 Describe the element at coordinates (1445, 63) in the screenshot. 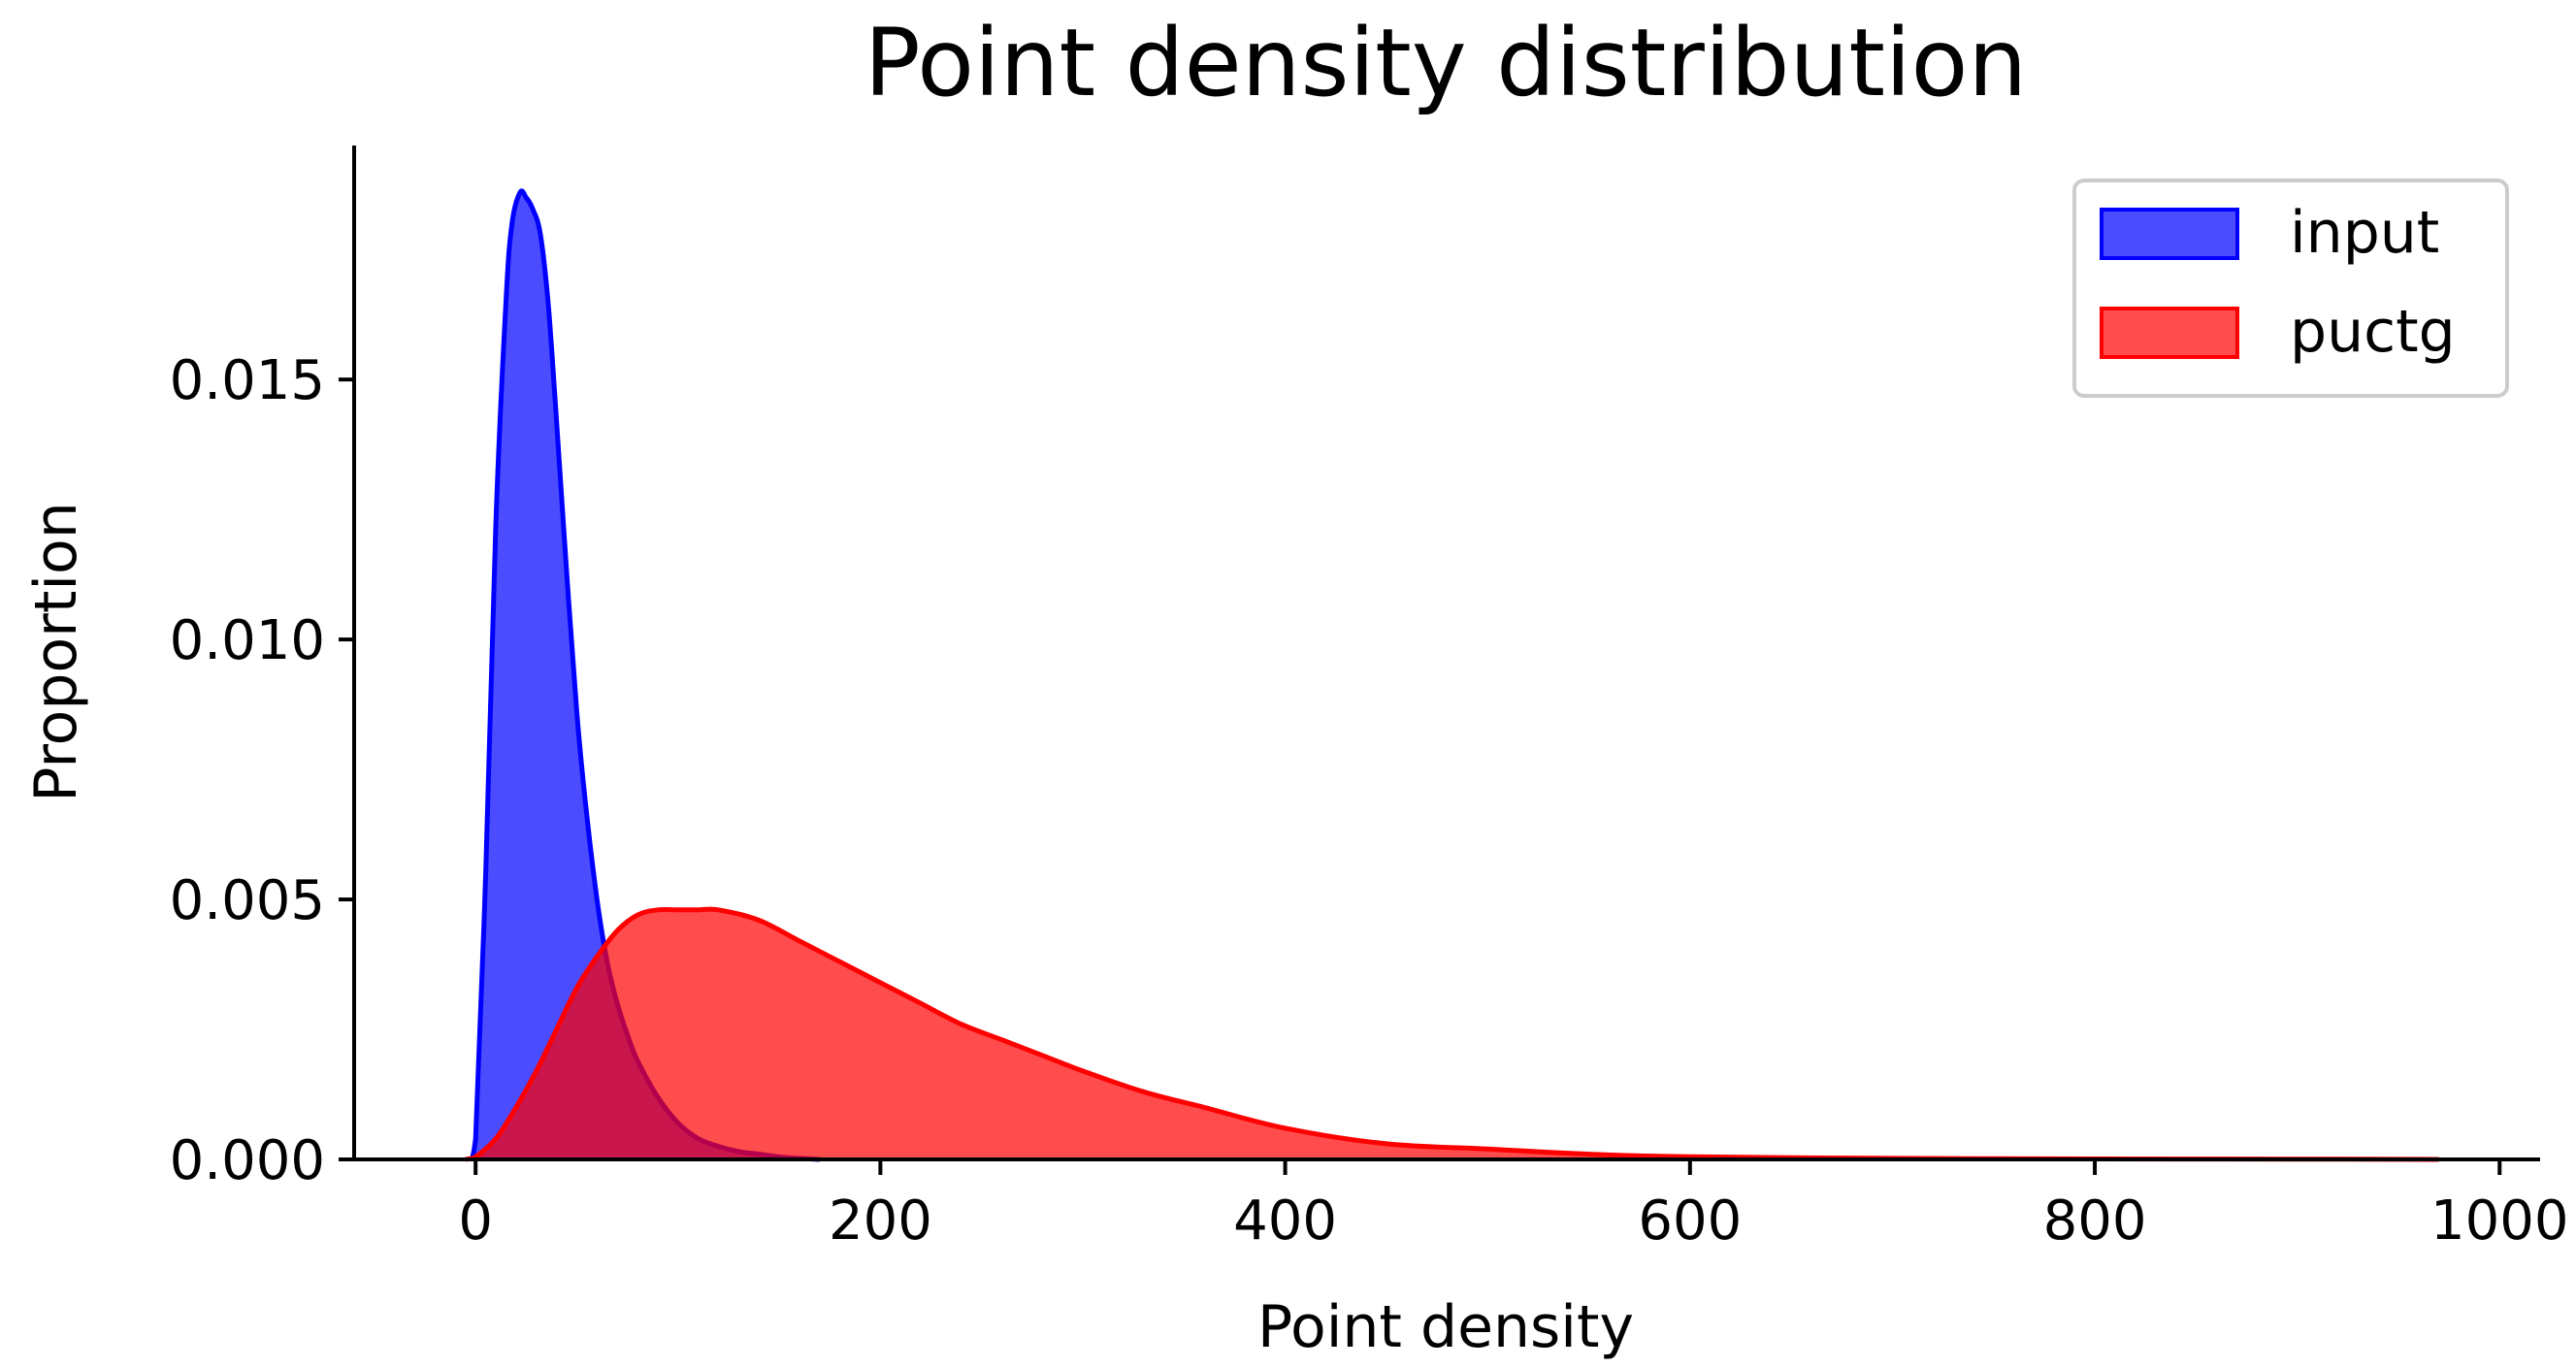

I see `chart-title: Point density distribution` at that location.